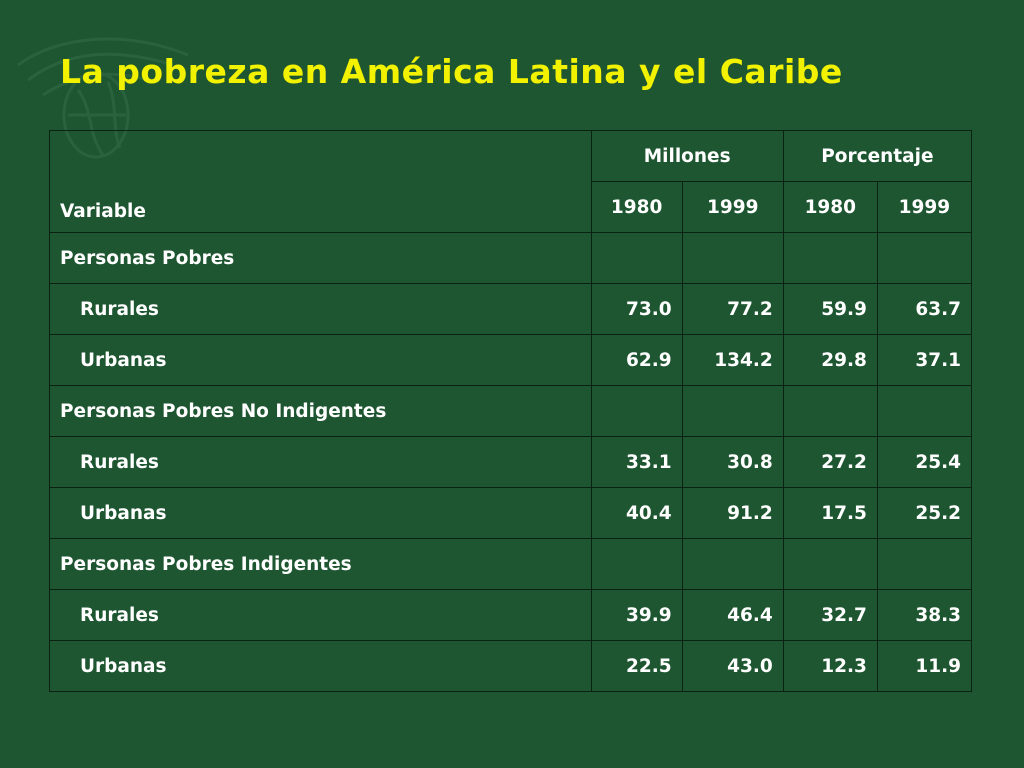  Describe the element at coordinates (924, 615) in the screenshot. I see `value-cell: 38.3` at that location.